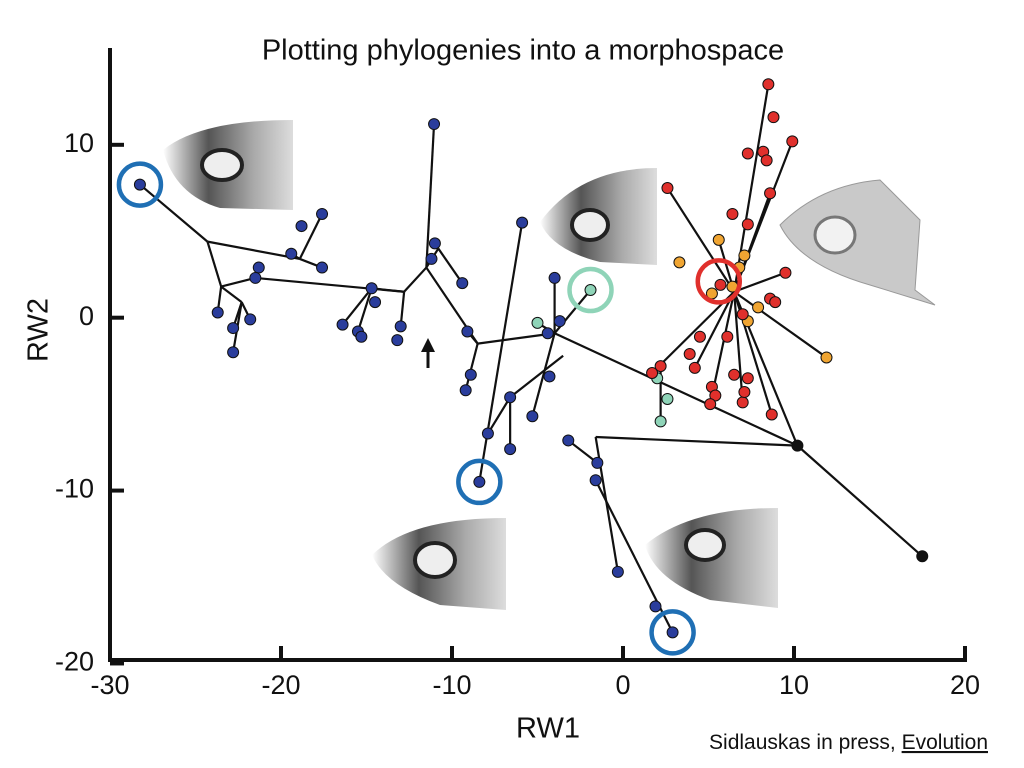 The image size is (1024, 768). Describe the element at coordinates (523, 51) in the screenshot. I see `chart-title: Plotting phylogenies into a morphospace` at that location.